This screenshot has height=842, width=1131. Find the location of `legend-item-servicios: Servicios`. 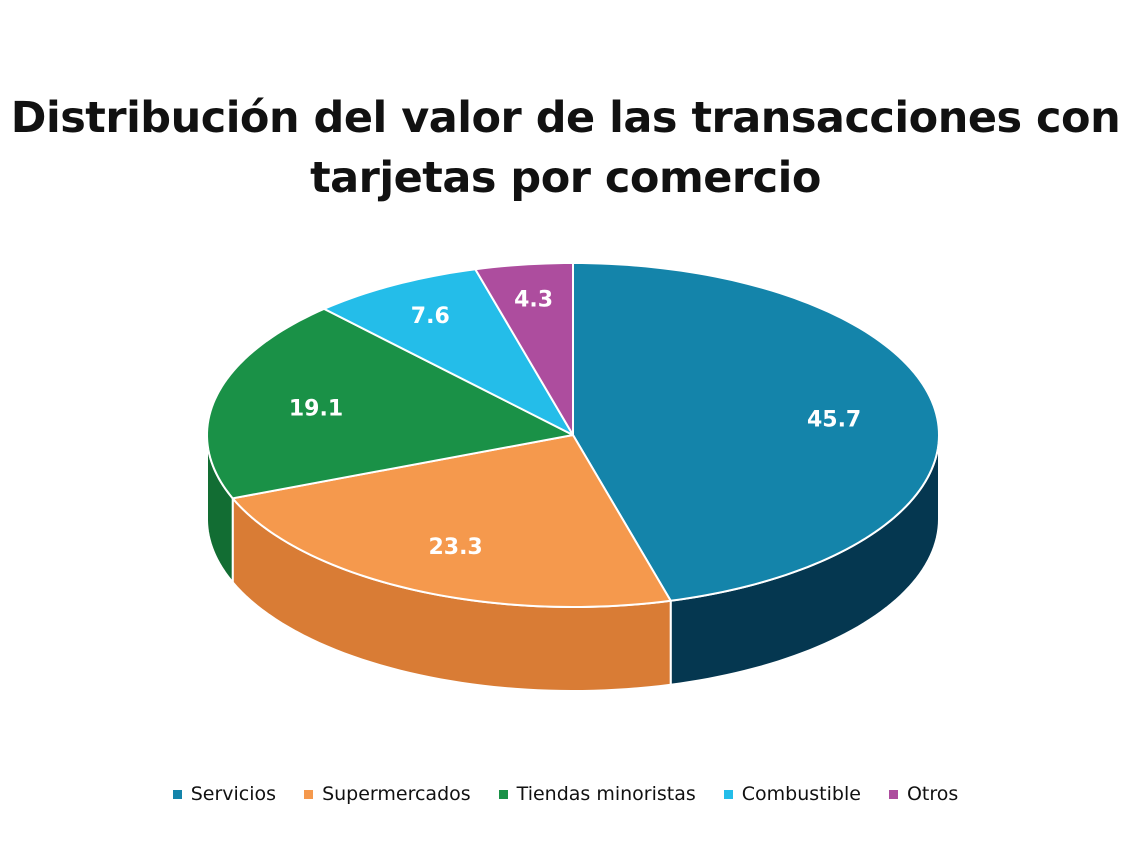

legend-item-servicios: Servicios is located at coordinates (224, 794).